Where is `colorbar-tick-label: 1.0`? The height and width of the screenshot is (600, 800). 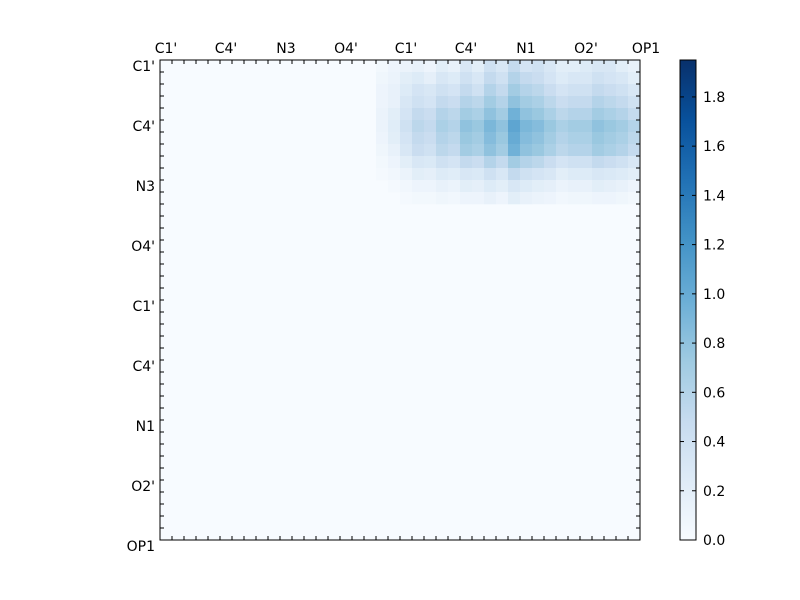 colorbar-tick-label: 1.0 is located at coordinates (714, 295).